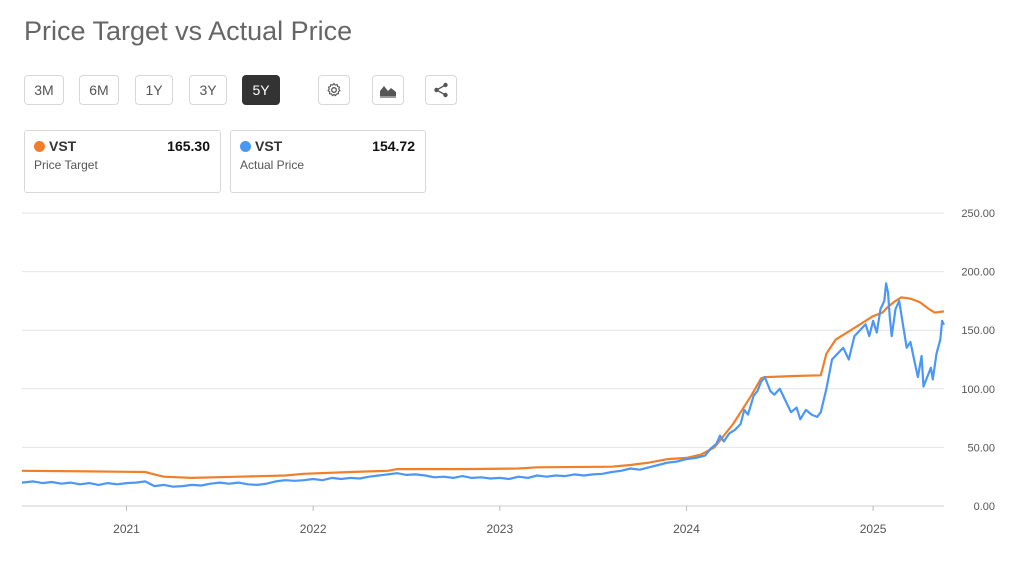 The image size is (1024, 575). What do you see at coordinates (328, 161) in the screenshot?
I see `legend-card-actual: VST 154.72 Actual Price` at bounding box center [328, 161].